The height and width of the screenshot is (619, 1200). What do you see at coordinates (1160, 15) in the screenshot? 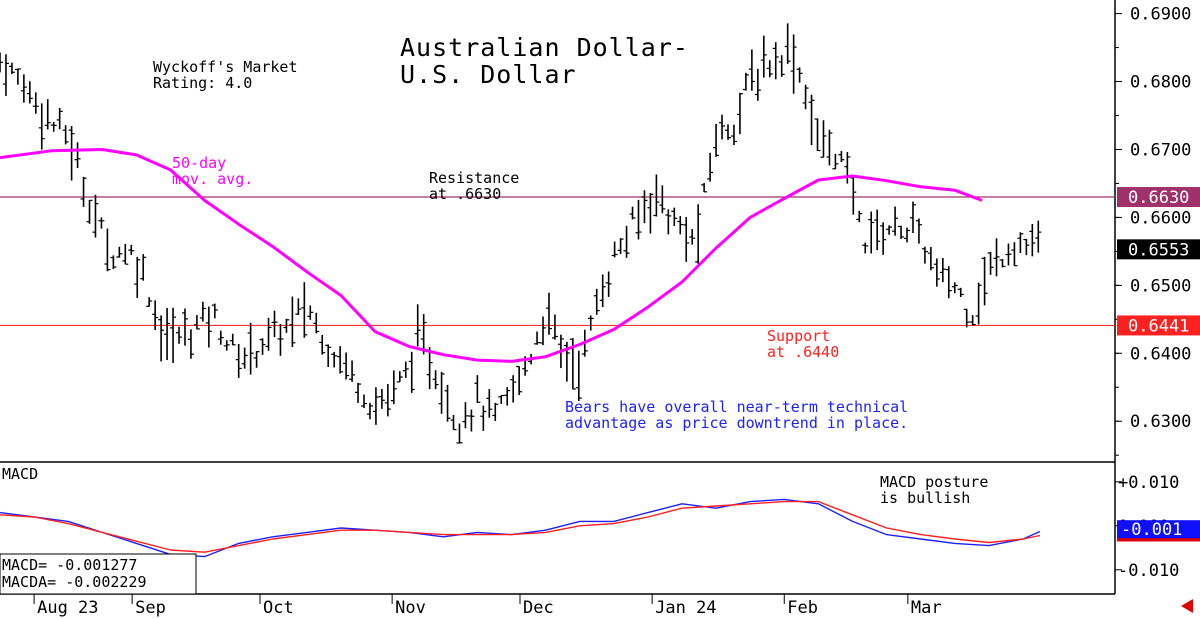
I see `price-tick-label-6: 0.6900` at bounding box center [1160, 15].